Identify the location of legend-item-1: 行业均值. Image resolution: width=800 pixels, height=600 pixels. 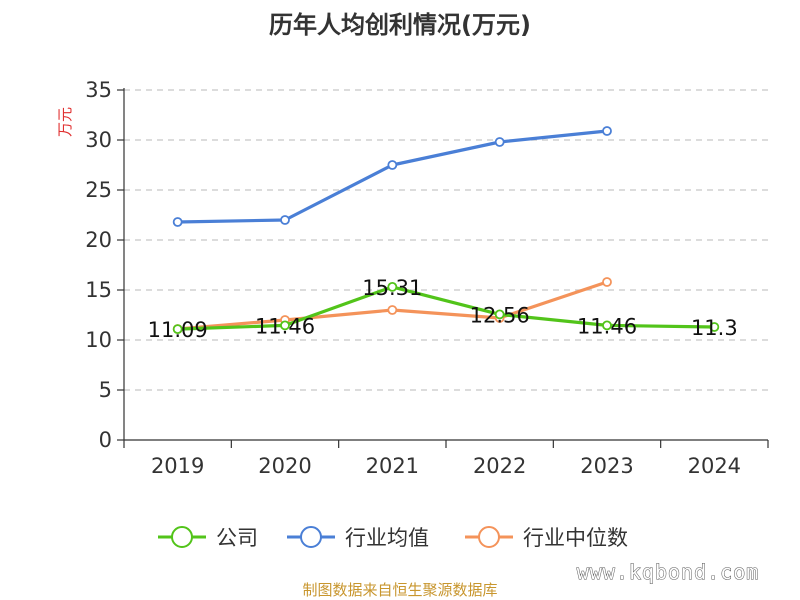
(358, 538).